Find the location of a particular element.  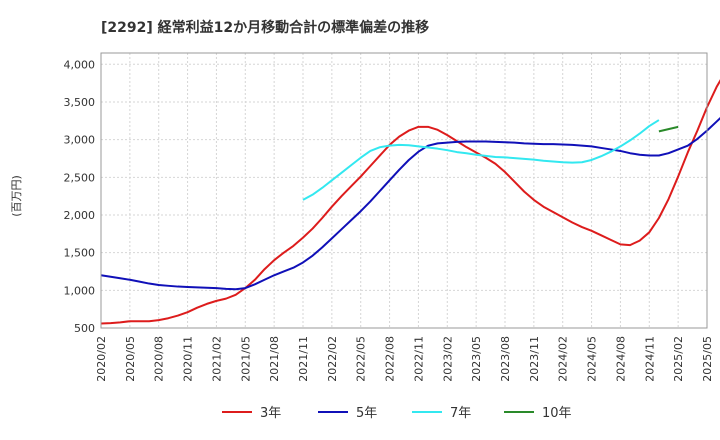

y-tick-label: 2,500 is located at coordinates (80, 177).